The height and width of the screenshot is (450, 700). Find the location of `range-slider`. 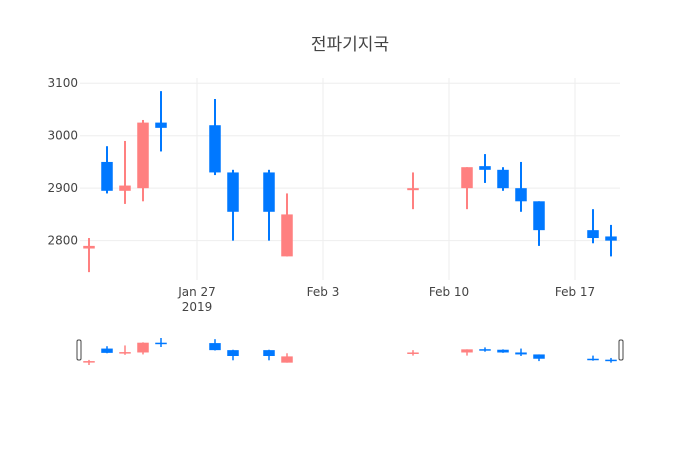

range-slider is located at coordinates (350, 351).